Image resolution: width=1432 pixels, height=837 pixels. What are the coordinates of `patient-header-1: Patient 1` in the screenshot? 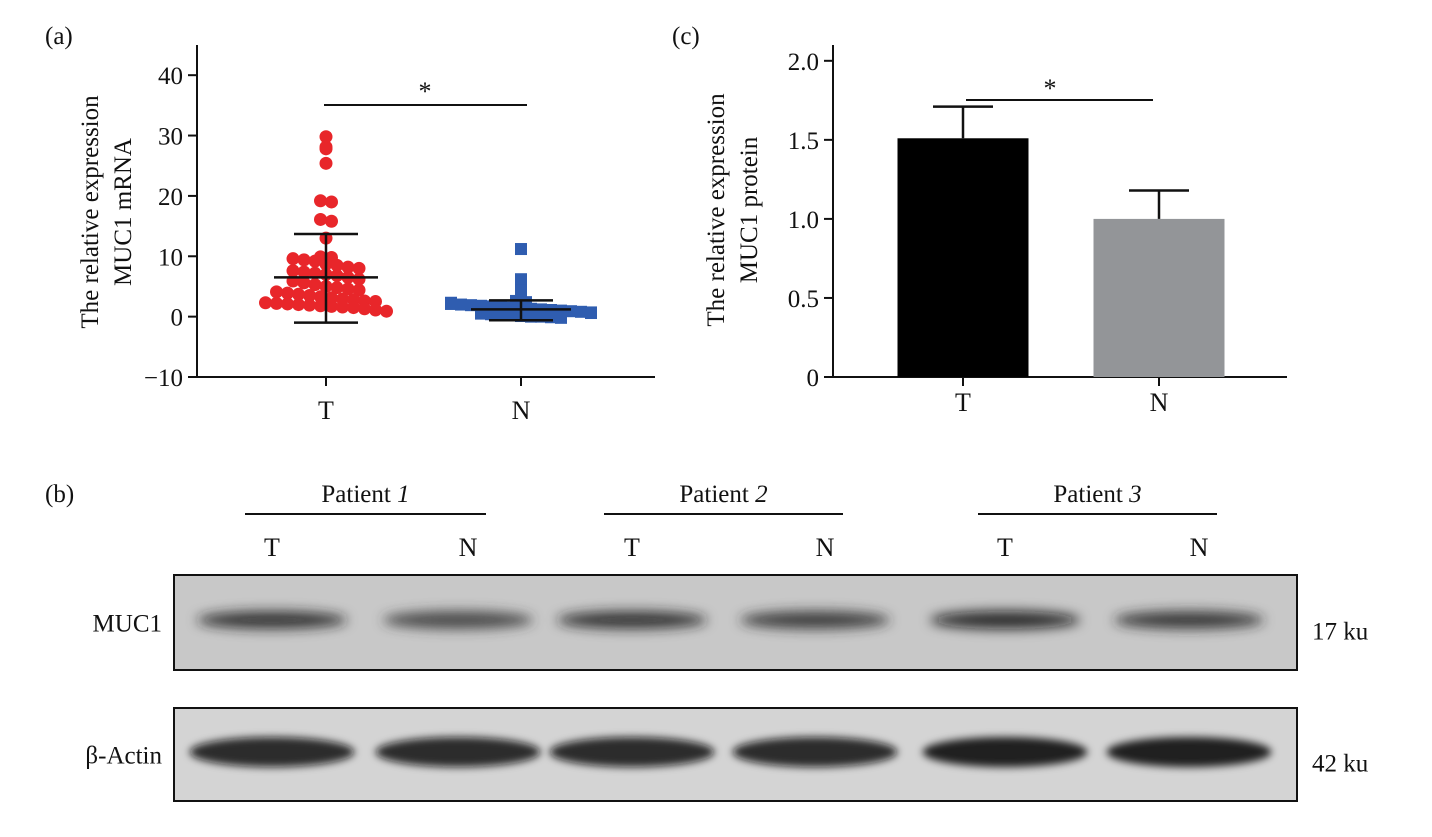 It's located at (365, 494).